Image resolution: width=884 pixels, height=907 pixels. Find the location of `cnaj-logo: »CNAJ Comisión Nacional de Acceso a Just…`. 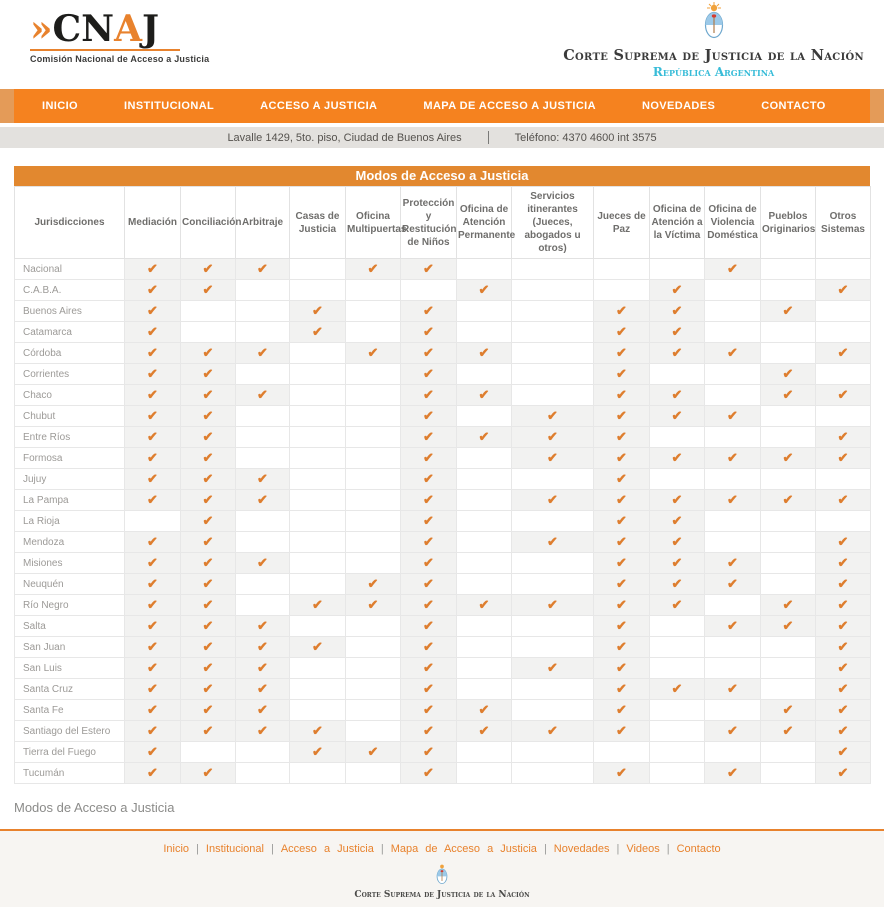

cnaj-logo: »CNAJ Comisión Nacional de Acceso a Just… is located at coordinates (119, 37).